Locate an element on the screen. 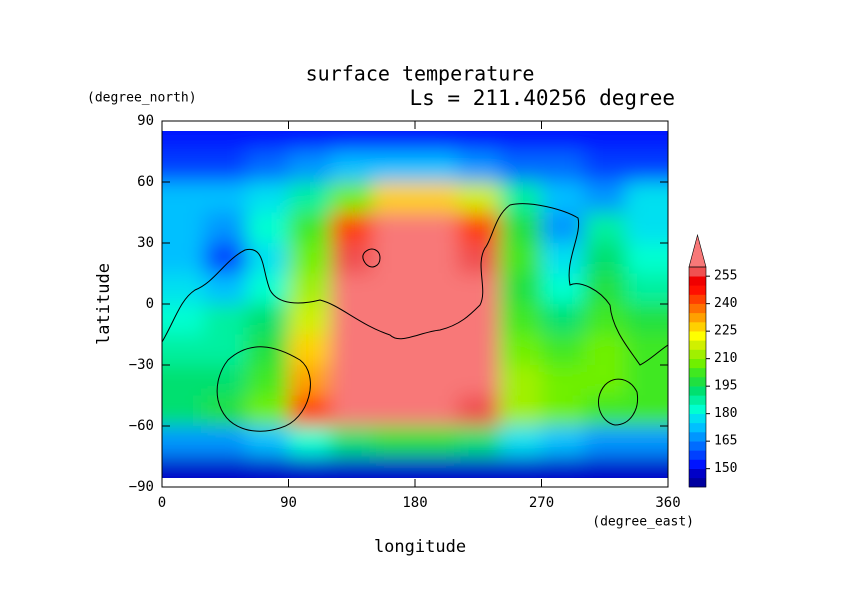  x-tick-label: 180 is located at coordinates (414, 503).